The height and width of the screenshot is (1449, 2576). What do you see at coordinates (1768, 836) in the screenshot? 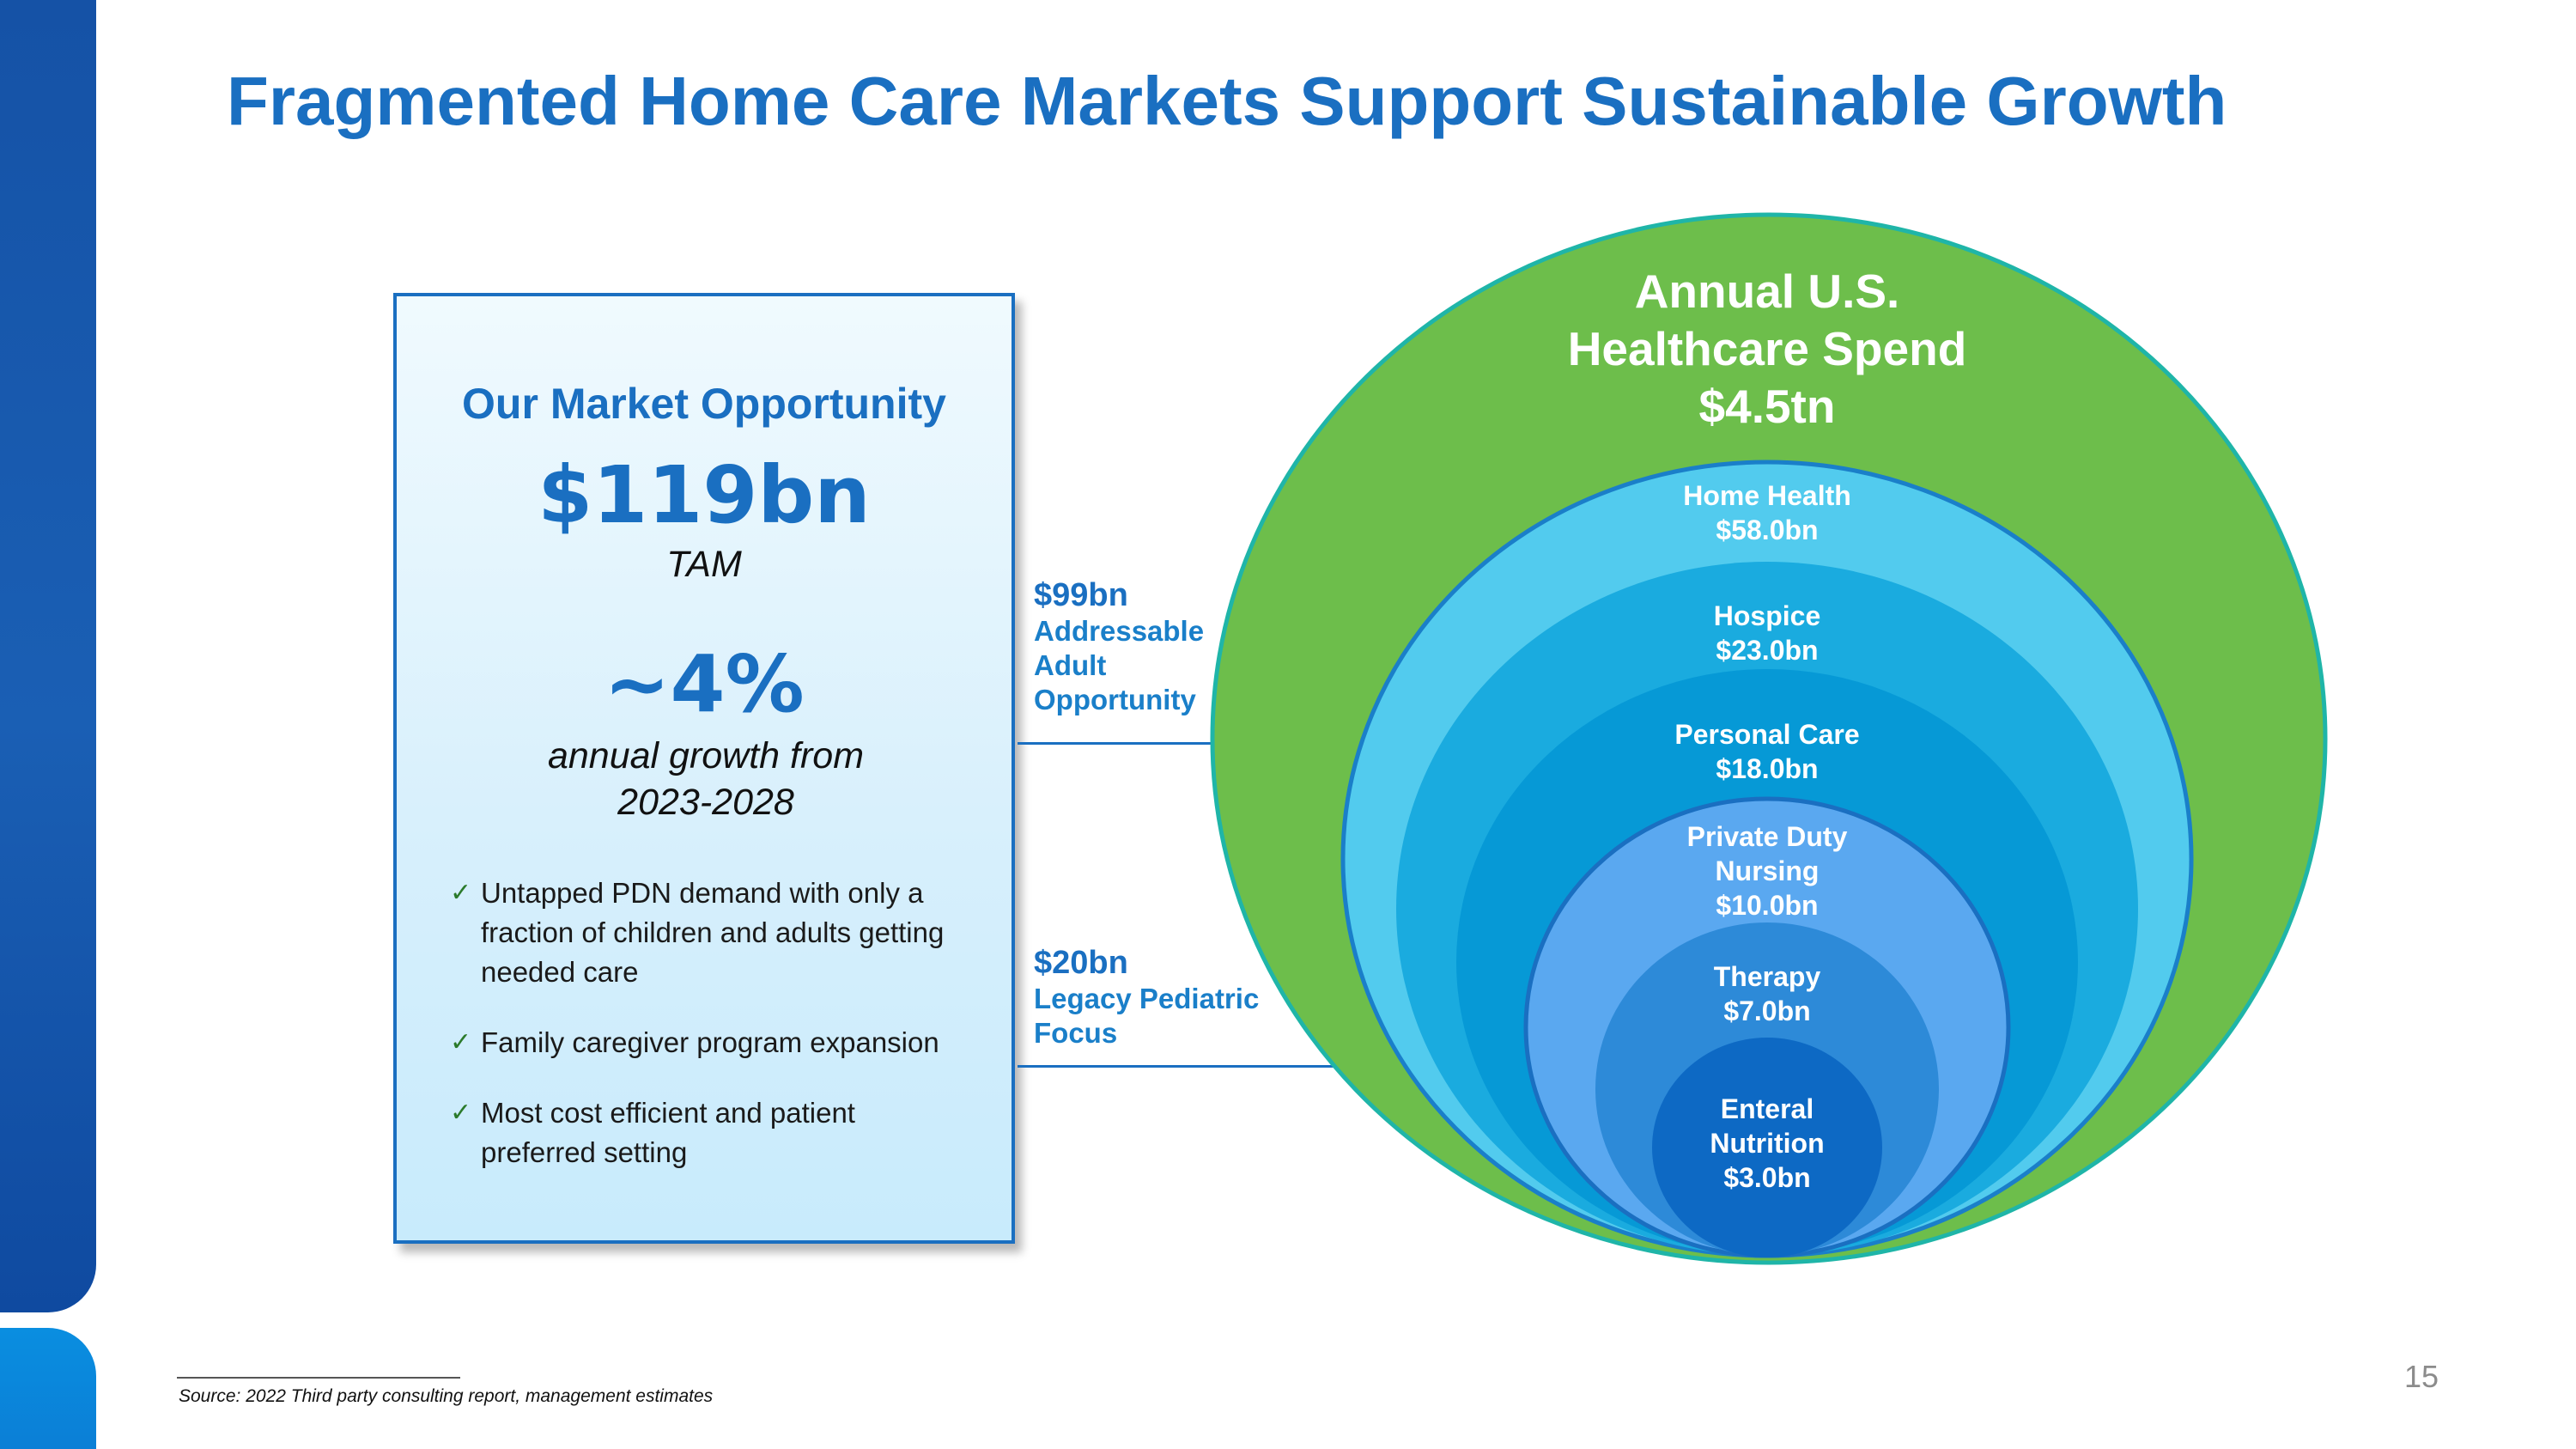
I see `segment-label: Private Duty` at bounding box center [1768, 836].